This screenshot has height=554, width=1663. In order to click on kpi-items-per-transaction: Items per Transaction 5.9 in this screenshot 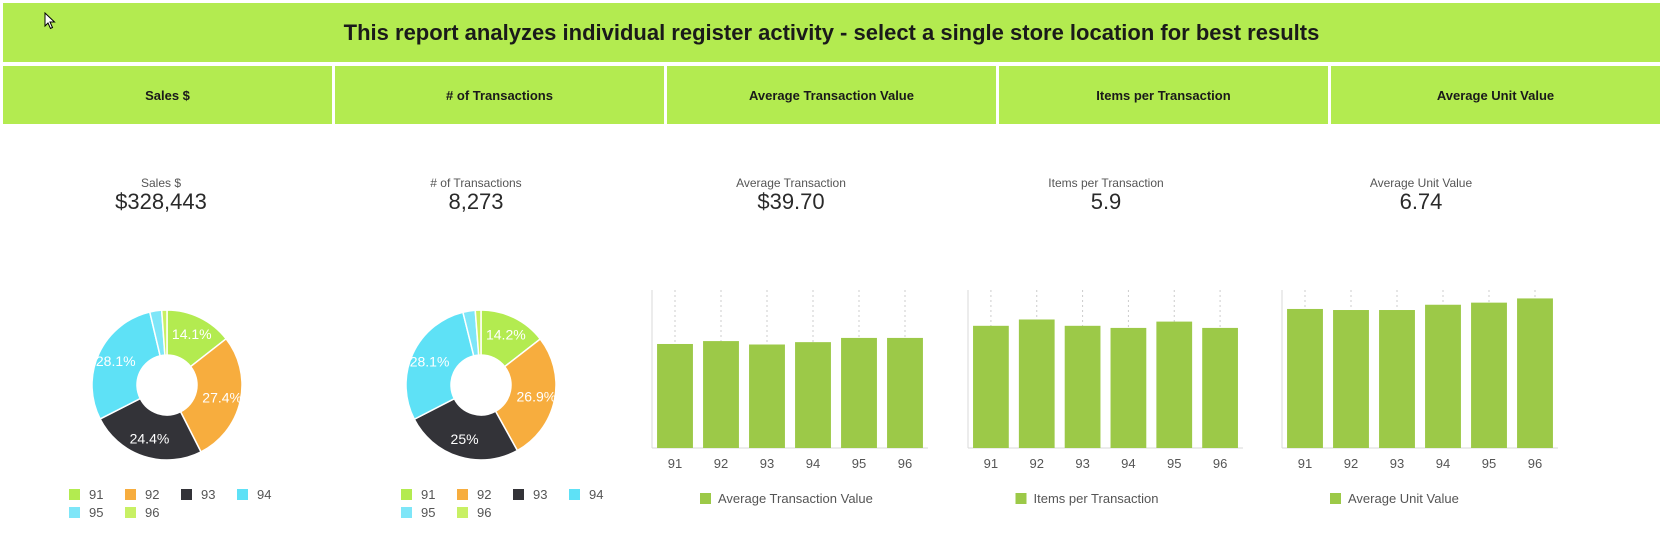, I will do `click(1106, 195)`.